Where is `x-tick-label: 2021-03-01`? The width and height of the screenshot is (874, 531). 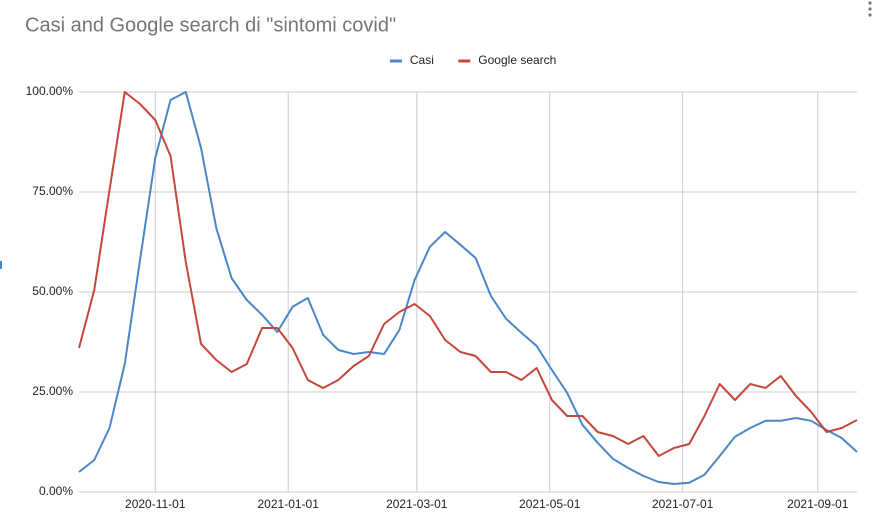
x-tick-label: 2021-03-01 is located at coordinates (417, 504).